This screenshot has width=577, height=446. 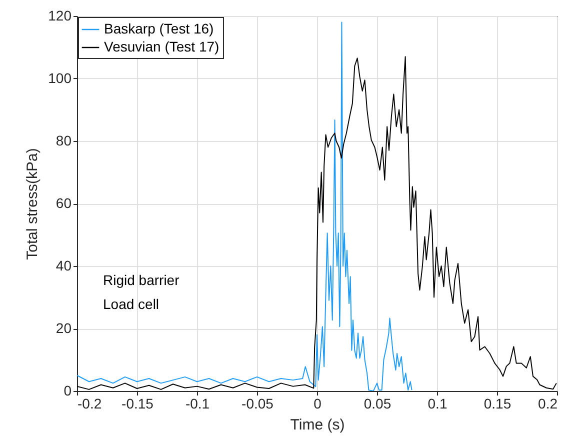 What do you see at coordinates (498, 404) in the screenshot?
I see `x-tick-label: 0.15` at bounding box center [498, 404].